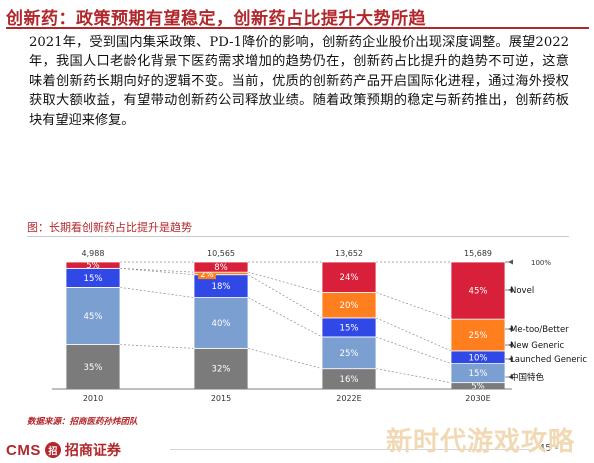  I want to click on logo-mark-icon: 招, so click(52, 450).